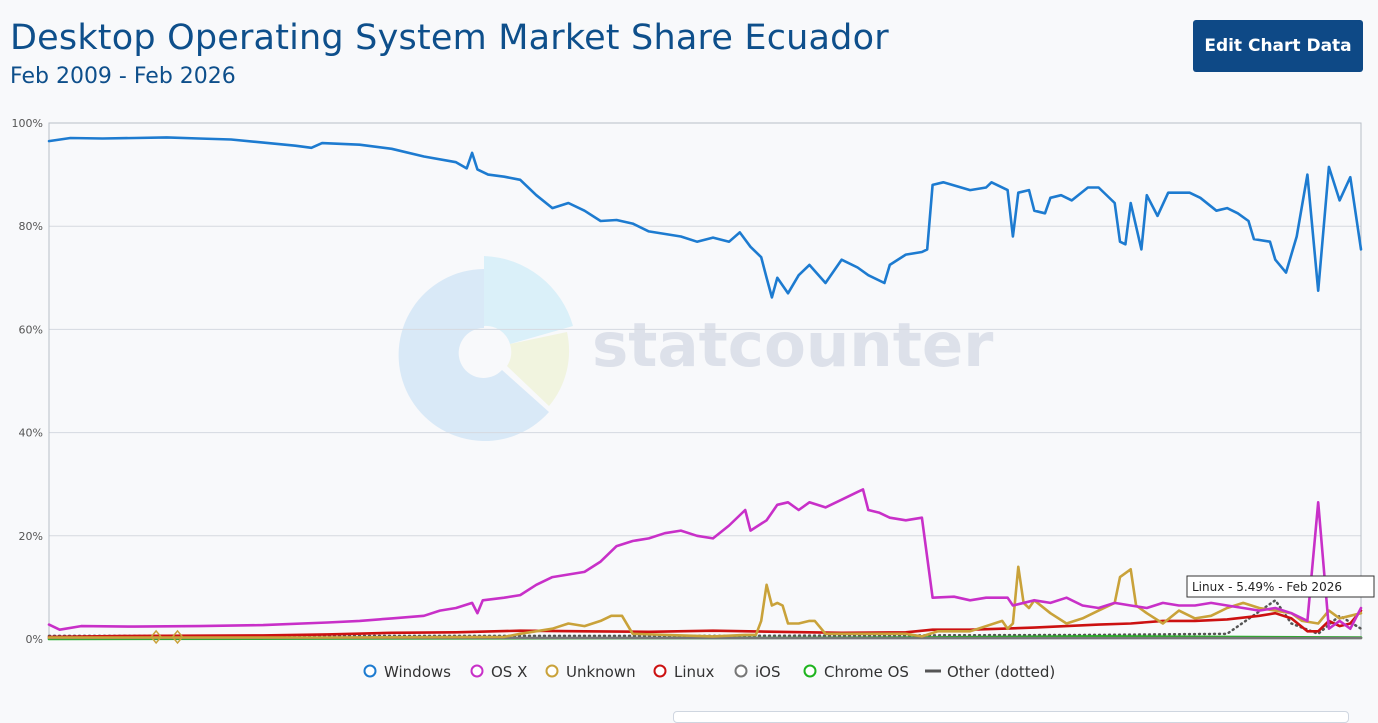  Describe the element at coordinates (31, 433) in the screenshot. I see `y-tick-label: 40%` at that location.